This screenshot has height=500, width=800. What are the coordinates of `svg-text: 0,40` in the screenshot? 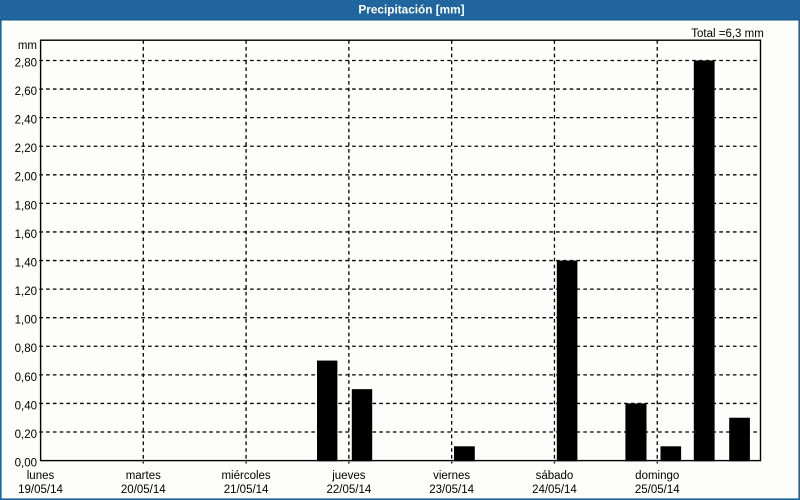 It's located at (26, 406).